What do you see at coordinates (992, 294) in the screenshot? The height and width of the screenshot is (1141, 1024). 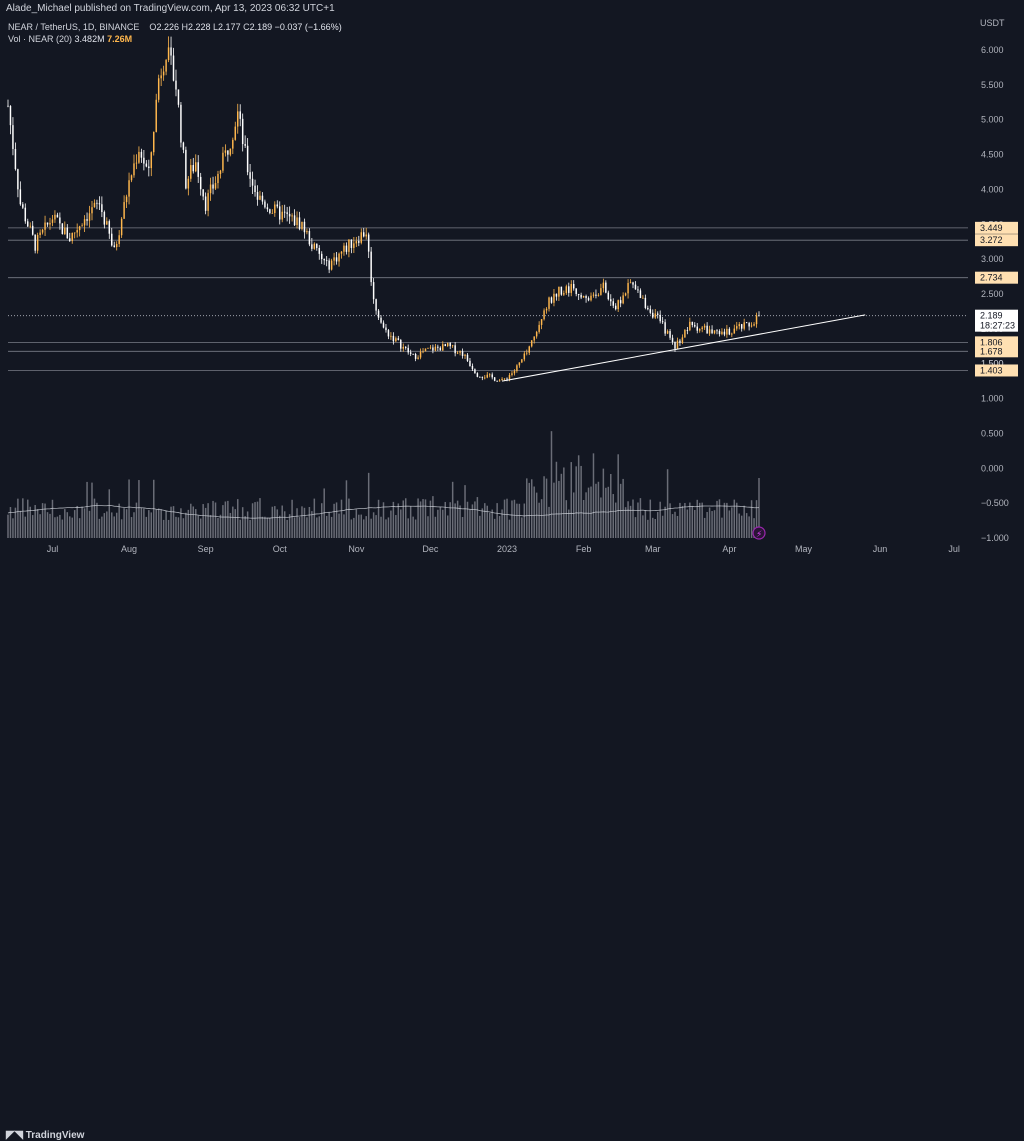 I see `y-tick-label: 2.500` at bounding box center [992, 294].